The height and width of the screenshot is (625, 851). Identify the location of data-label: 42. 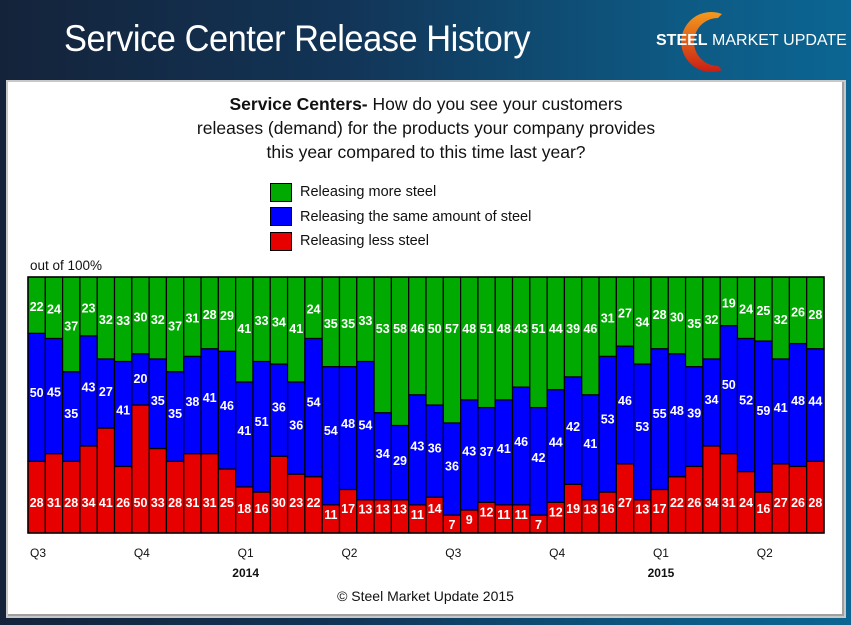
(539, 458).